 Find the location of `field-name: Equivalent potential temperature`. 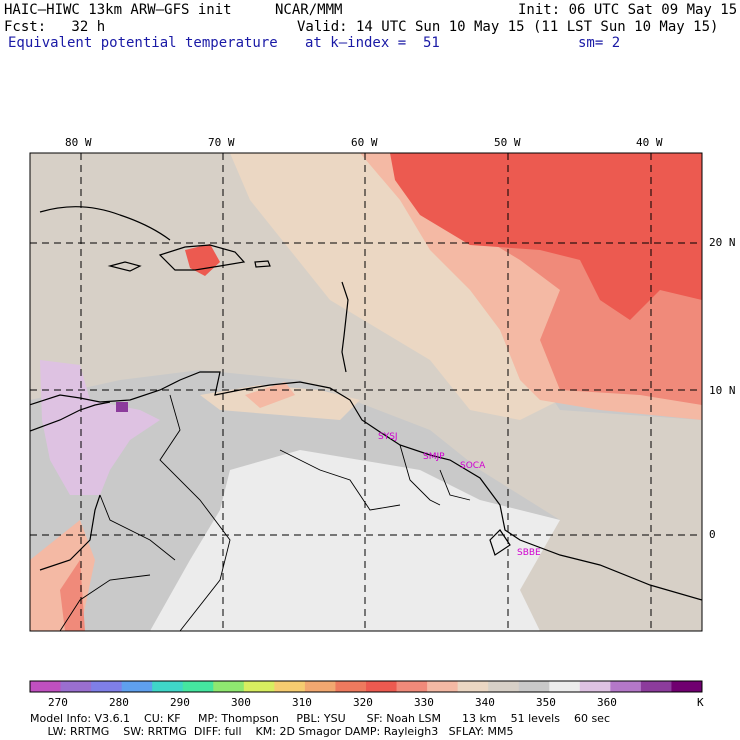

field-name: Equivalent potential temperature is located at coordinates (143, 43).